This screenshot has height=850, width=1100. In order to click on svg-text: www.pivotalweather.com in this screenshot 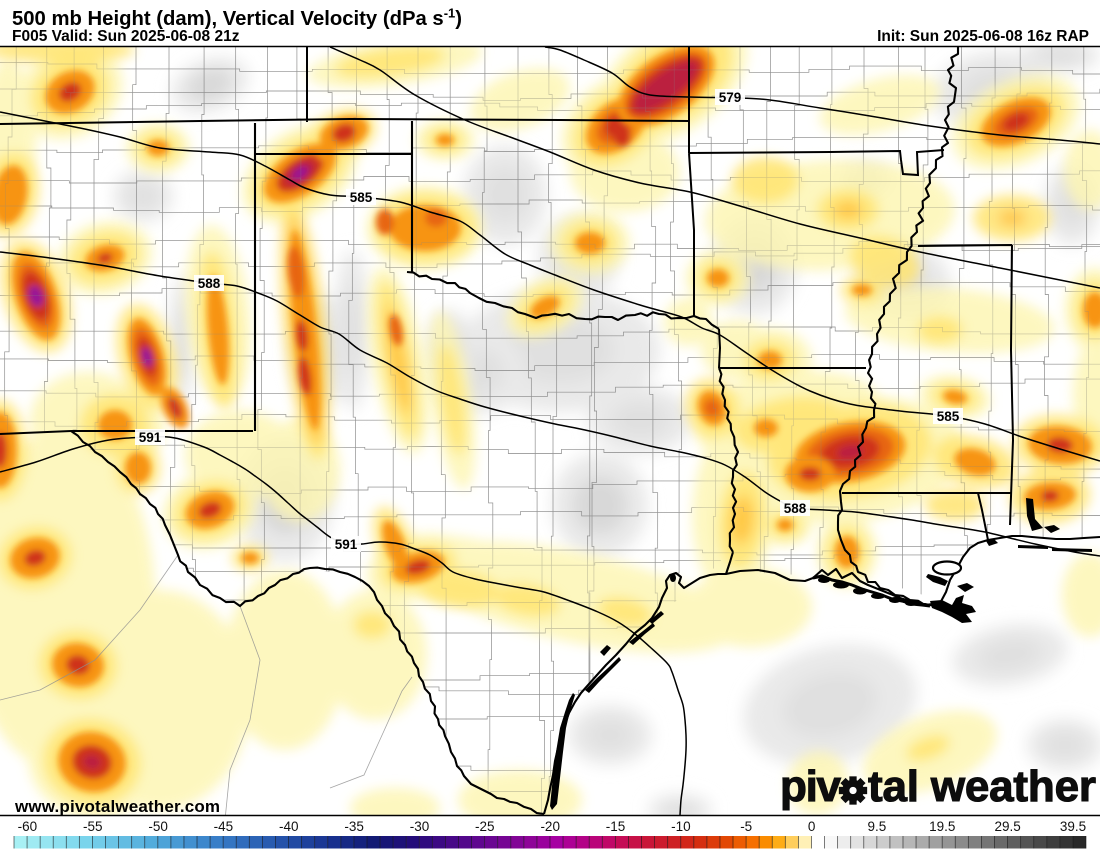, I will do `click(117, 806)`.